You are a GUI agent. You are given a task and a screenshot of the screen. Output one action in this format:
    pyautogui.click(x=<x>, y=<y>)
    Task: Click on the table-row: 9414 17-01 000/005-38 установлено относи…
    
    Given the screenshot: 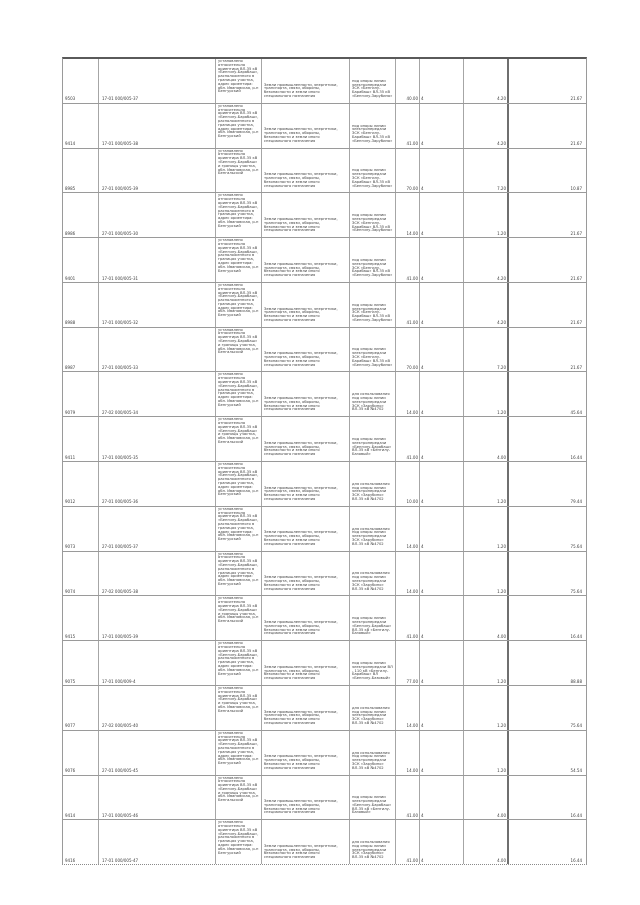 What is the action you would take?
    pyautogui.click(x=324, y=126)
    